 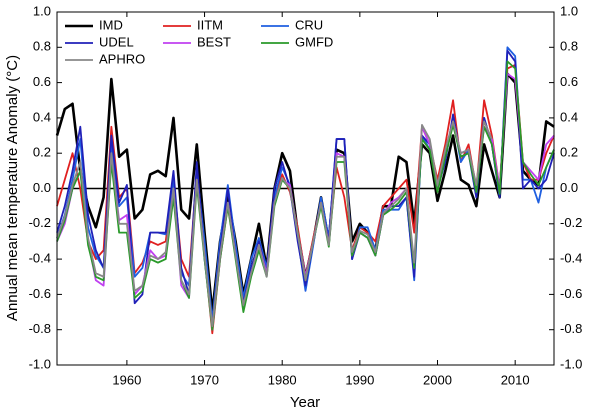 What do you see at coordinates (126, 379) in the screenshot?
I see `x-tick-label: 1960` at bounding box center [126, 379].